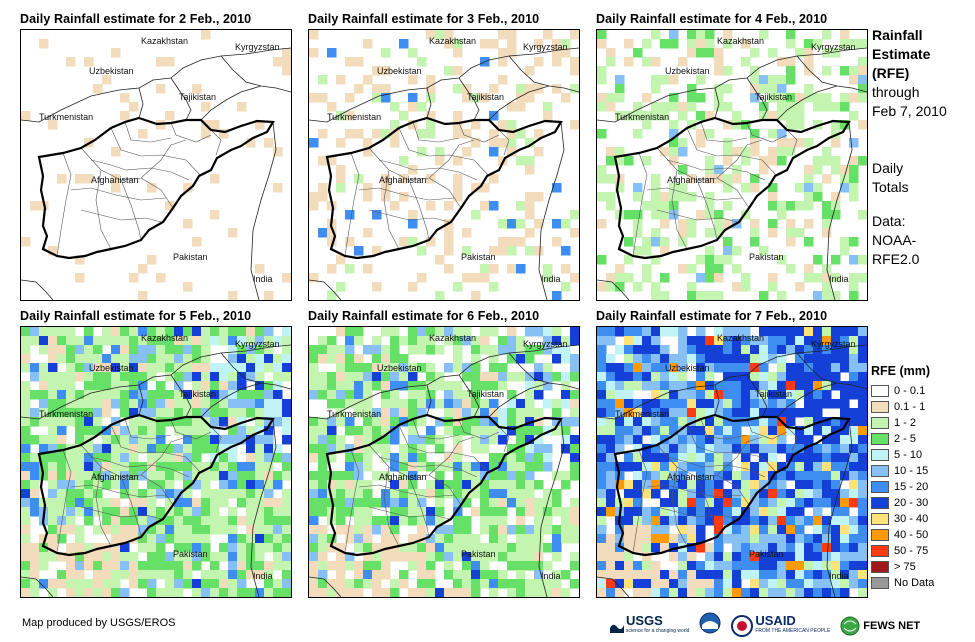  What do you see at coordinates (923, 407) in the screenshot?
I see `legend-item: 0.1 - 1` at bounding box center [923, 407].